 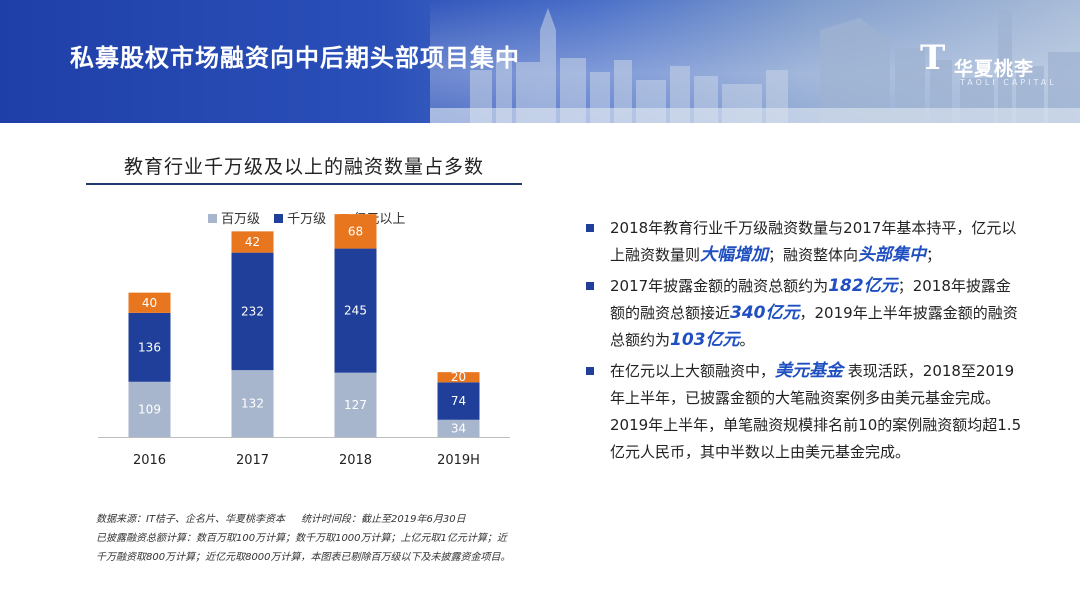 What do you see at coordinates (191, 519) in the screenshot?
I see `source-origin: 数据来源：IT桔子、企名片、华夏桃李资本` at bounding box center [191, 519].